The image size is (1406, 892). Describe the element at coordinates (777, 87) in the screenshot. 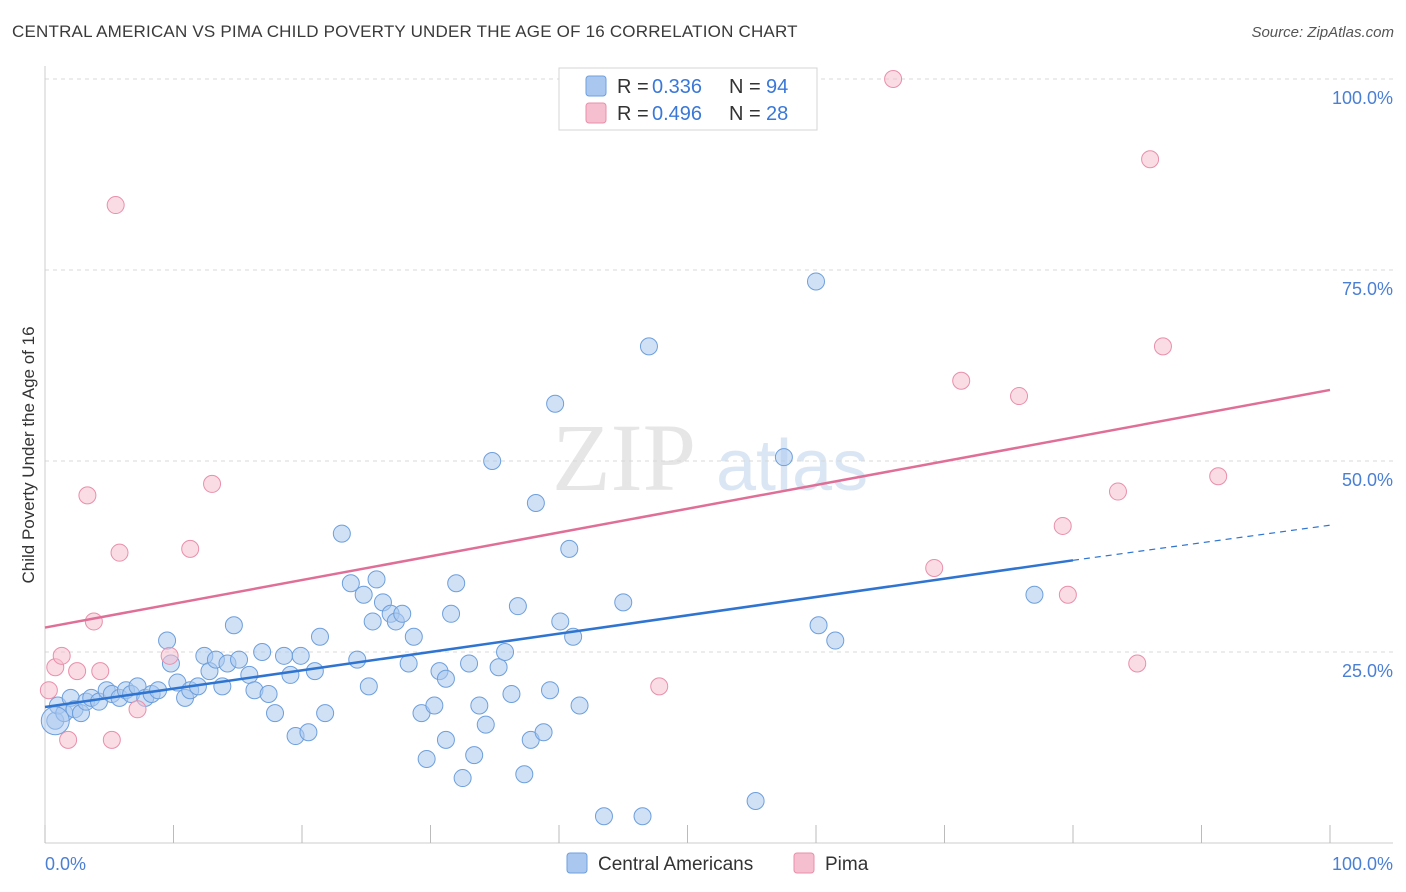

I see `legend-n-value-blue: 94` at that location.